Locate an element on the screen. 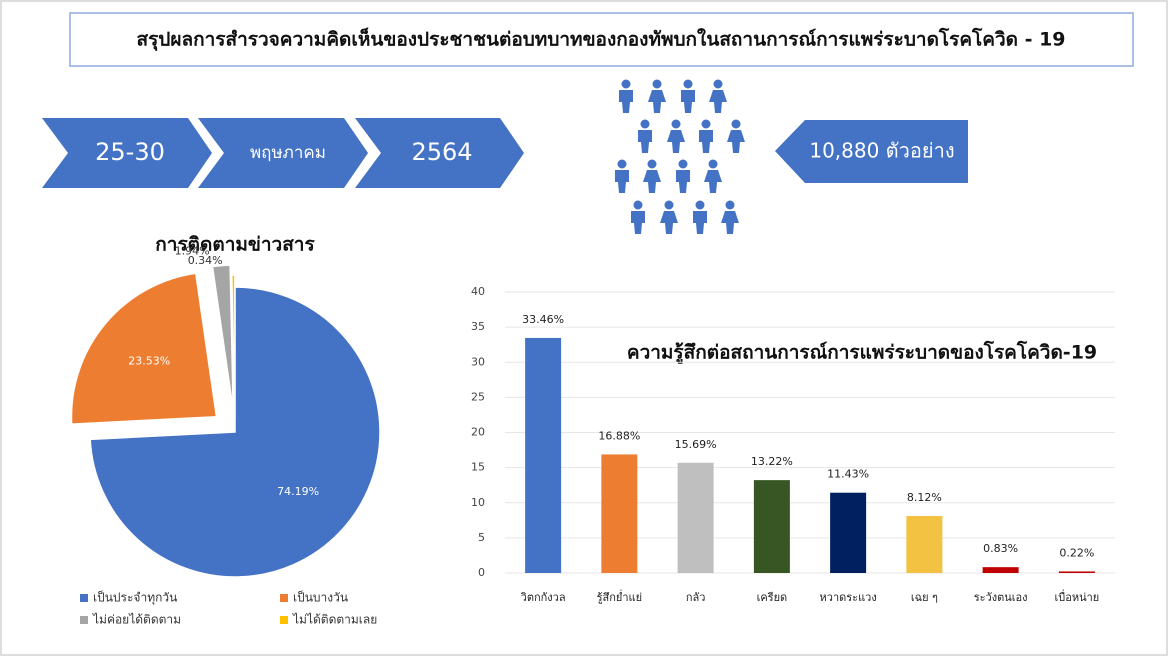 This screenshot has width=1170, height=662. y-tick-label: 40 is located at coordinates (478, 291).